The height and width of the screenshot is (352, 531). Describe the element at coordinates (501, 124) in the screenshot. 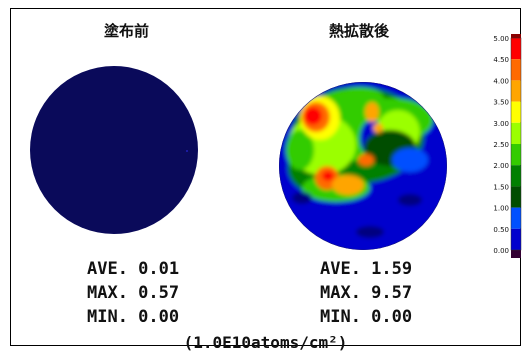

I see `colorbar-tick-label: 3.00` at that location.